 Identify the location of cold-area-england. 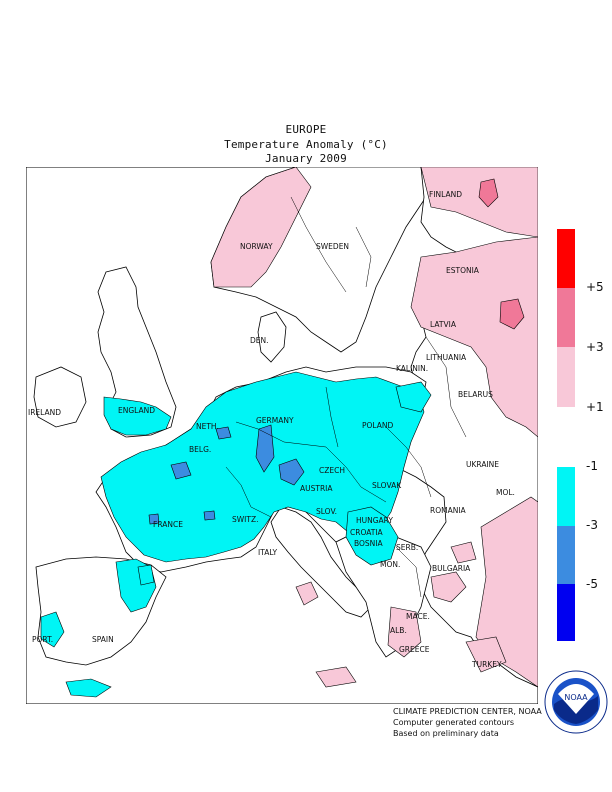
(137, 416).